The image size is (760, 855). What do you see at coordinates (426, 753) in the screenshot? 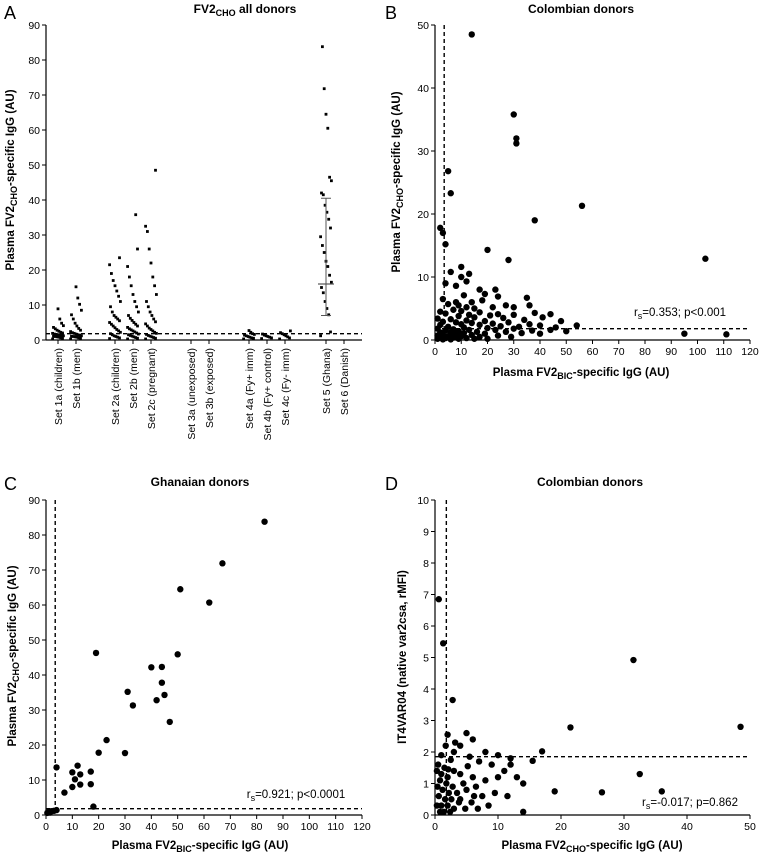
I see `panel-d-y-tick-label: 2` at bounding box center [426, 753].